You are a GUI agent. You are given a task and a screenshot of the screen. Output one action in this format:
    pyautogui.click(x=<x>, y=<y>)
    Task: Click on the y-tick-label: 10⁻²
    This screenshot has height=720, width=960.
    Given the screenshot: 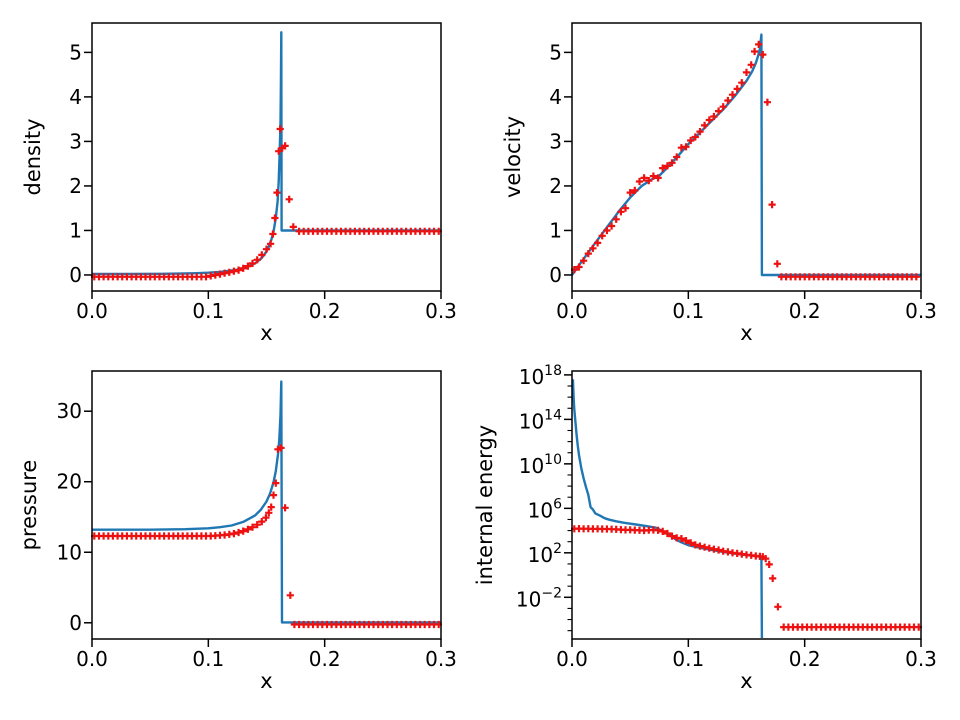 What is the action you would take?
    pyautogui.click(x=539, y=598)
    